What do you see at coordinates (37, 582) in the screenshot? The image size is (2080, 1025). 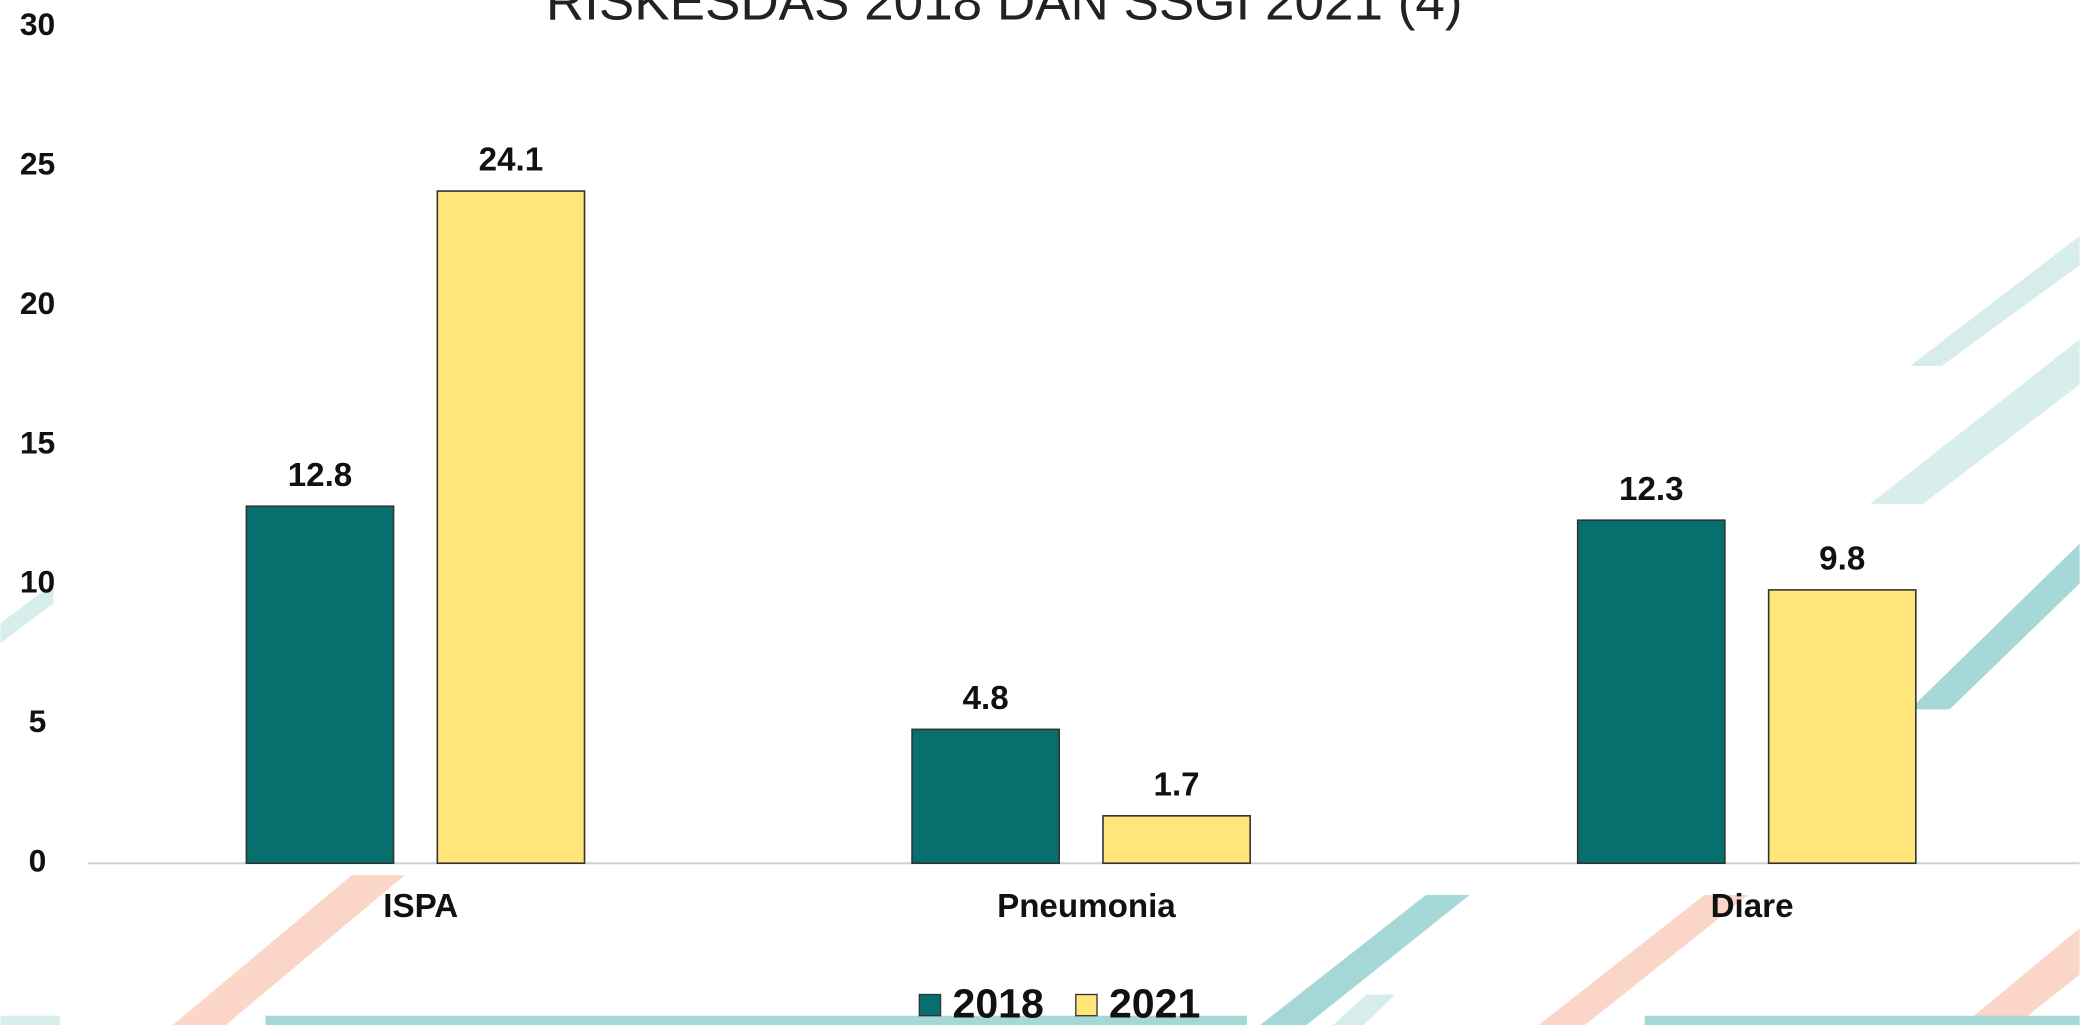 I see `y-tick-label: 10` at bounding box center [37, 582].